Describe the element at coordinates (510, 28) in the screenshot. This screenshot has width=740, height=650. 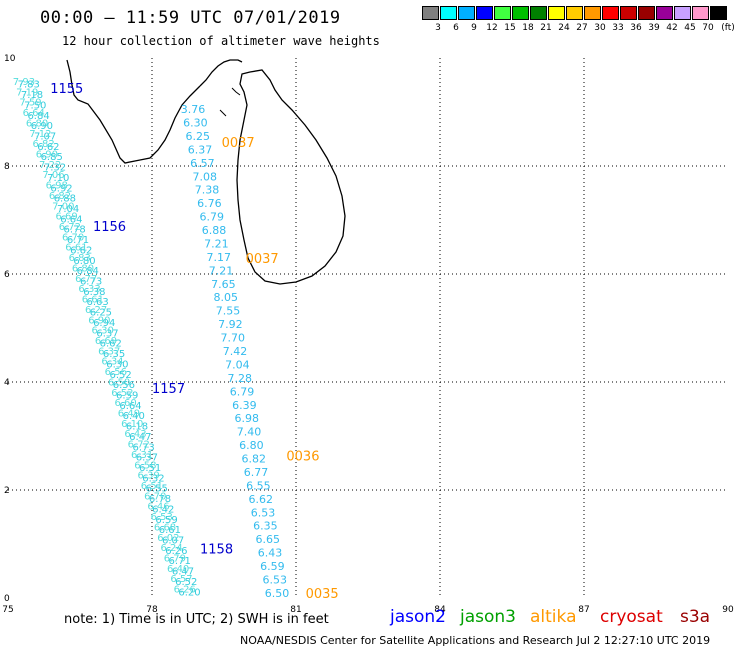
I see `scale-label: 15` at that location.